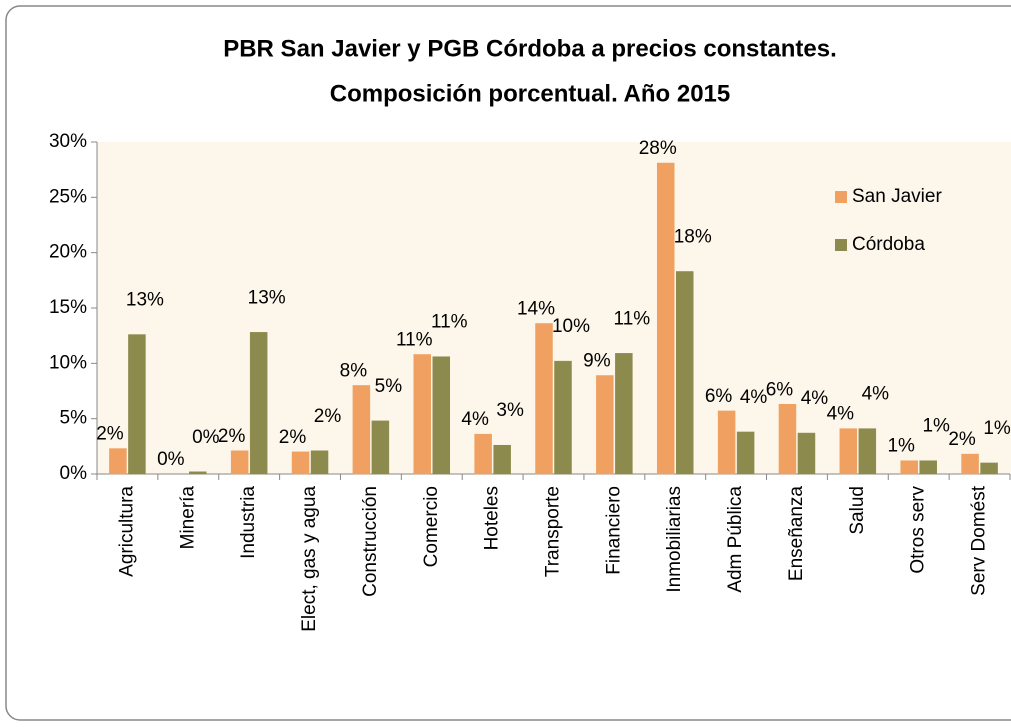  Describe the element at coordinates (510, 410) in the screenshot. I see `value-label: 3%` at that location.